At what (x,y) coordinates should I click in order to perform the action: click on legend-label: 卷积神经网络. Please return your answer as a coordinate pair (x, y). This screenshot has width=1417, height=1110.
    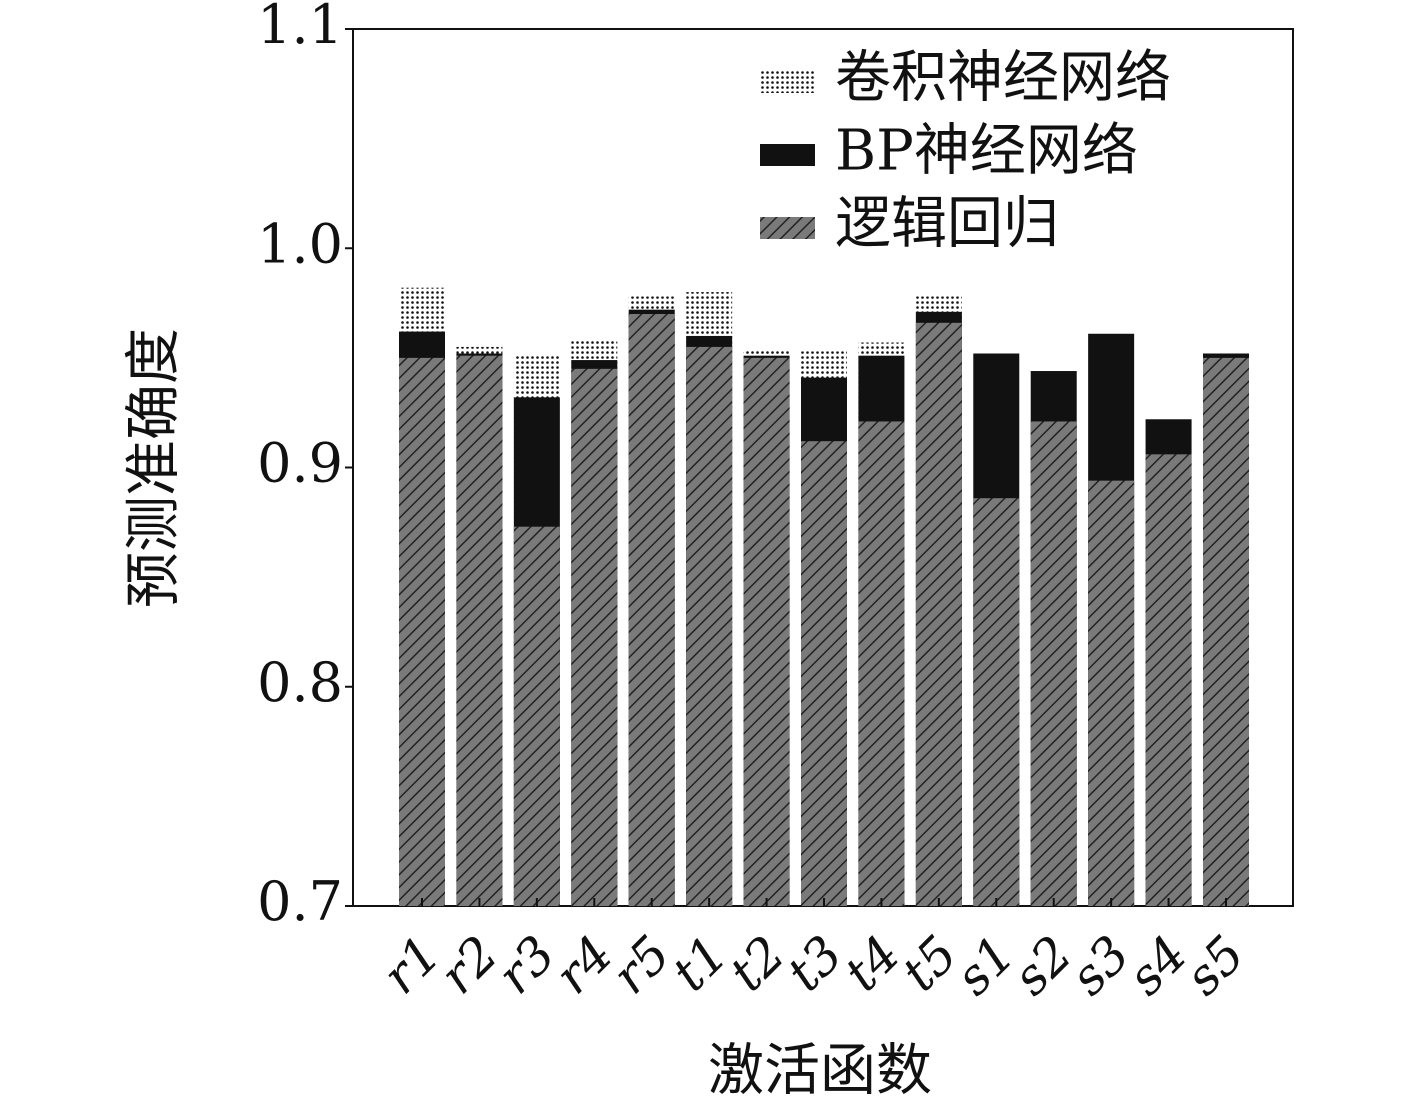
    Looking at the image, I should click on (1003, 78).